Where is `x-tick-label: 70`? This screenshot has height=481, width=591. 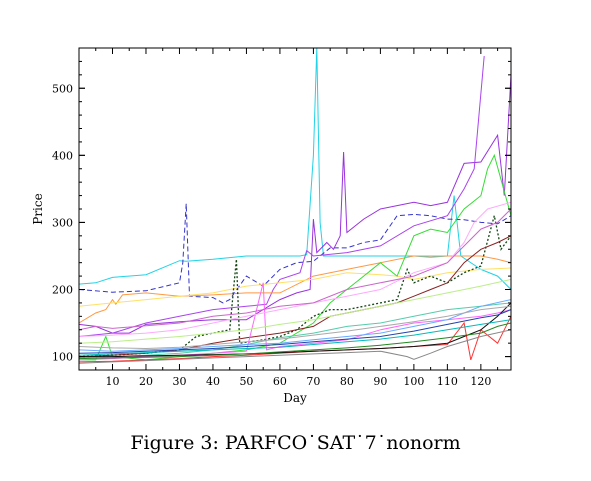 x-tick-label: 70 is located at coordinates (313, 381).